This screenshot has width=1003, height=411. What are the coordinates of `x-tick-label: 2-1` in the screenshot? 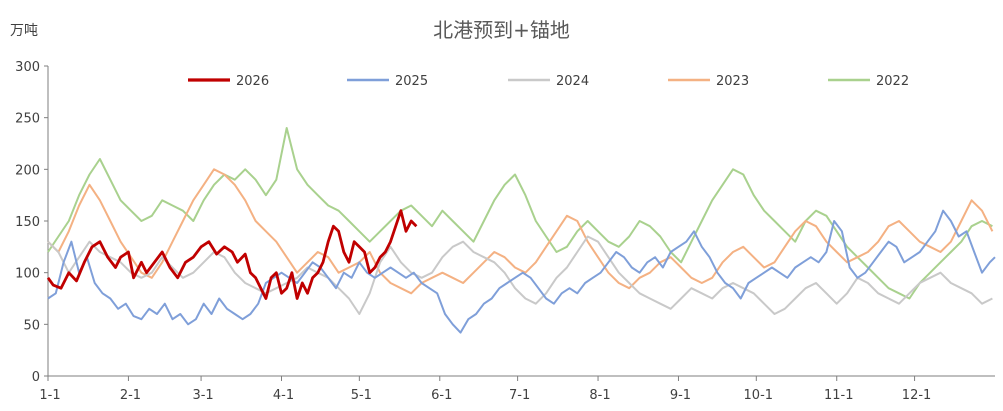 It's located at (130, 395).